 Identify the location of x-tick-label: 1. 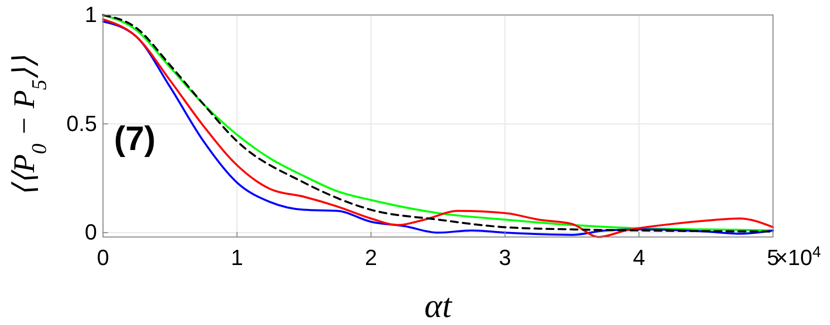
(237, 257).